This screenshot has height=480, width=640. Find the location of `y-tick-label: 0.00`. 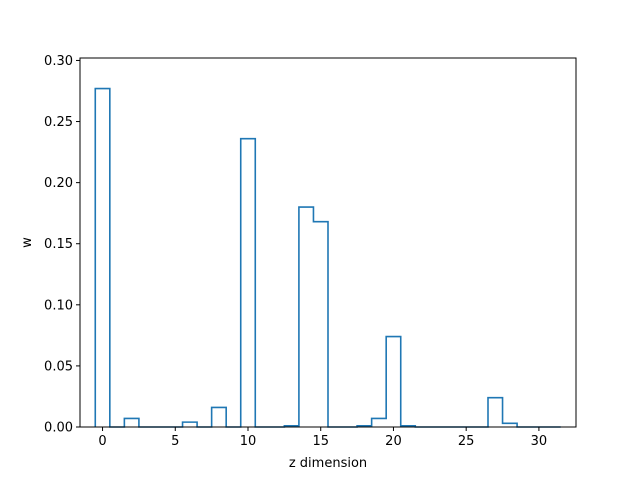

y-tick-label: 0.00 is located at coordinates (58, 428).